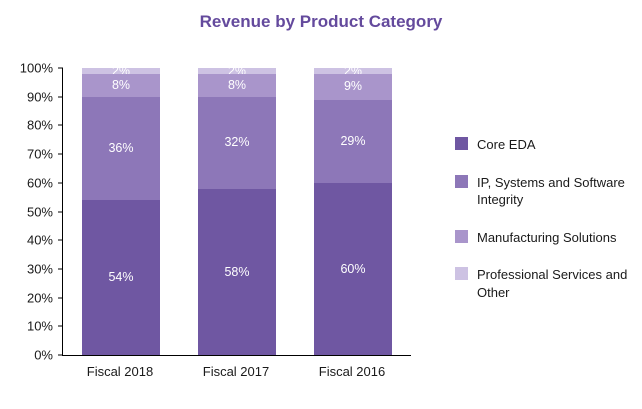 This screenshot has height=409, width=642. Describe the element at coordinates (542, 145) in the screenshot. I see `legend-item: Core EDA` at that location.